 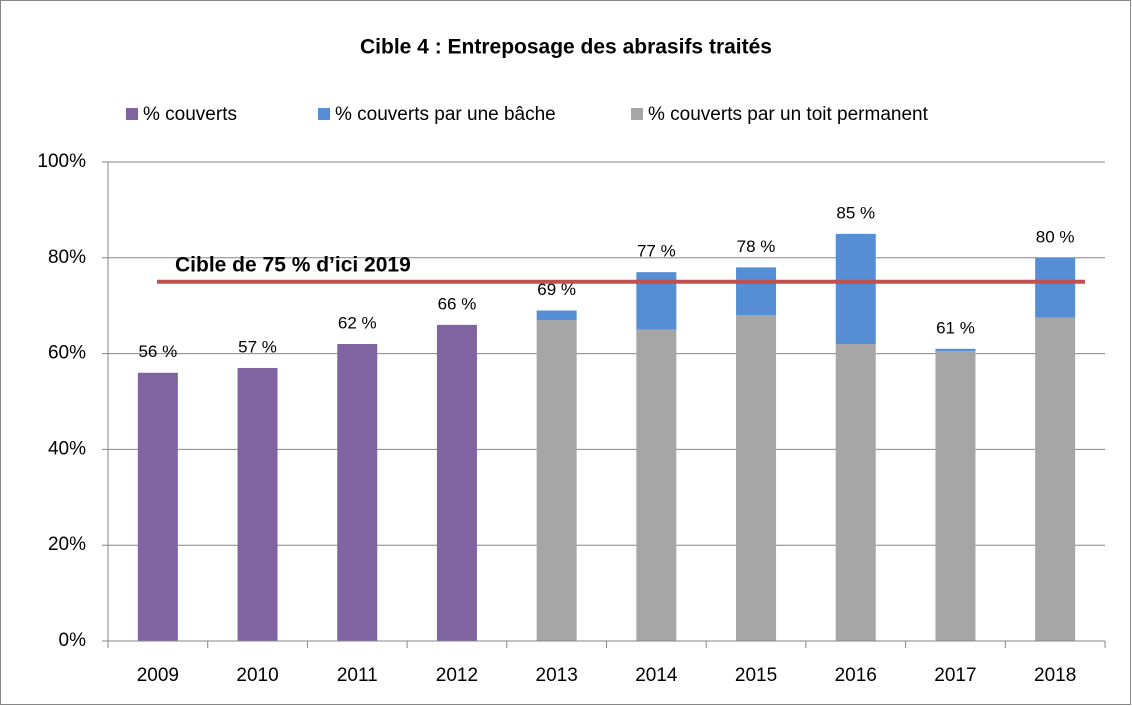 I want to click on legend-label: % couverts par un toit permanent, so click(x=788, y=114).